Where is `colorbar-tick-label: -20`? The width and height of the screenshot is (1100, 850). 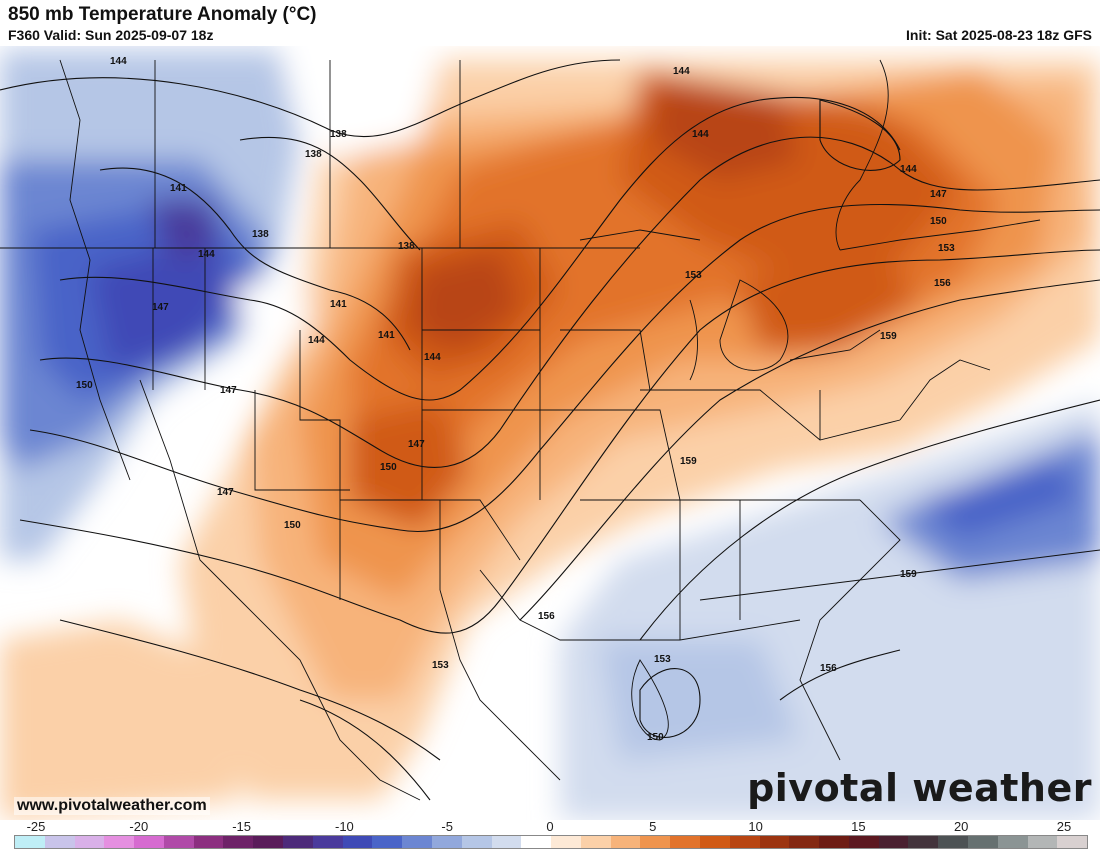
colorbar-tick-label: -20 is located at coordinates (139, 826).